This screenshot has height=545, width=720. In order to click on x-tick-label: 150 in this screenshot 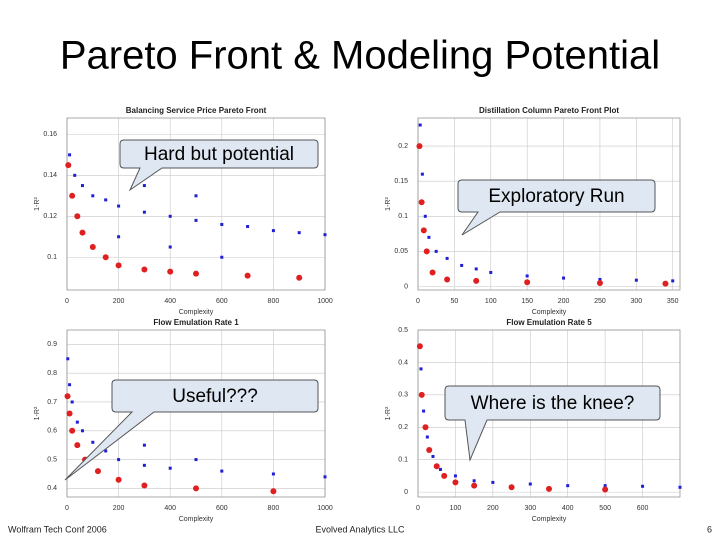, I will do `click(527, 301)`.